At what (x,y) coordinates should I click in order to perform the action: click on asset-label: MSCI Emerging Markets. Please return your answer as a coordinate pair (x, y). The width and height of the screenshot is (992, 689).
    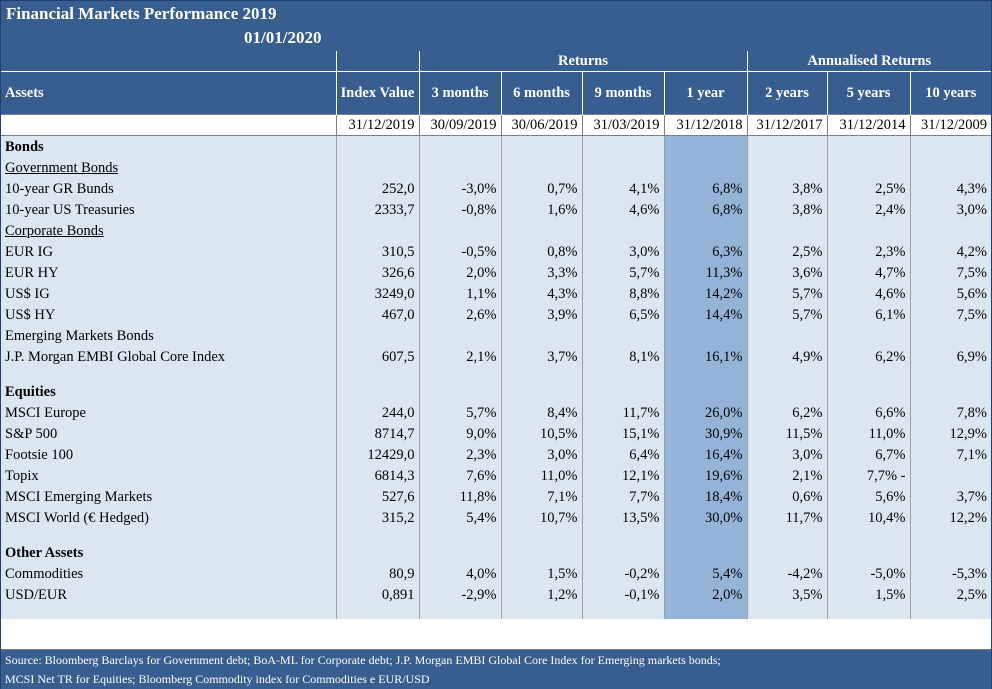
    Looking at the image, I should click on (168, 496).